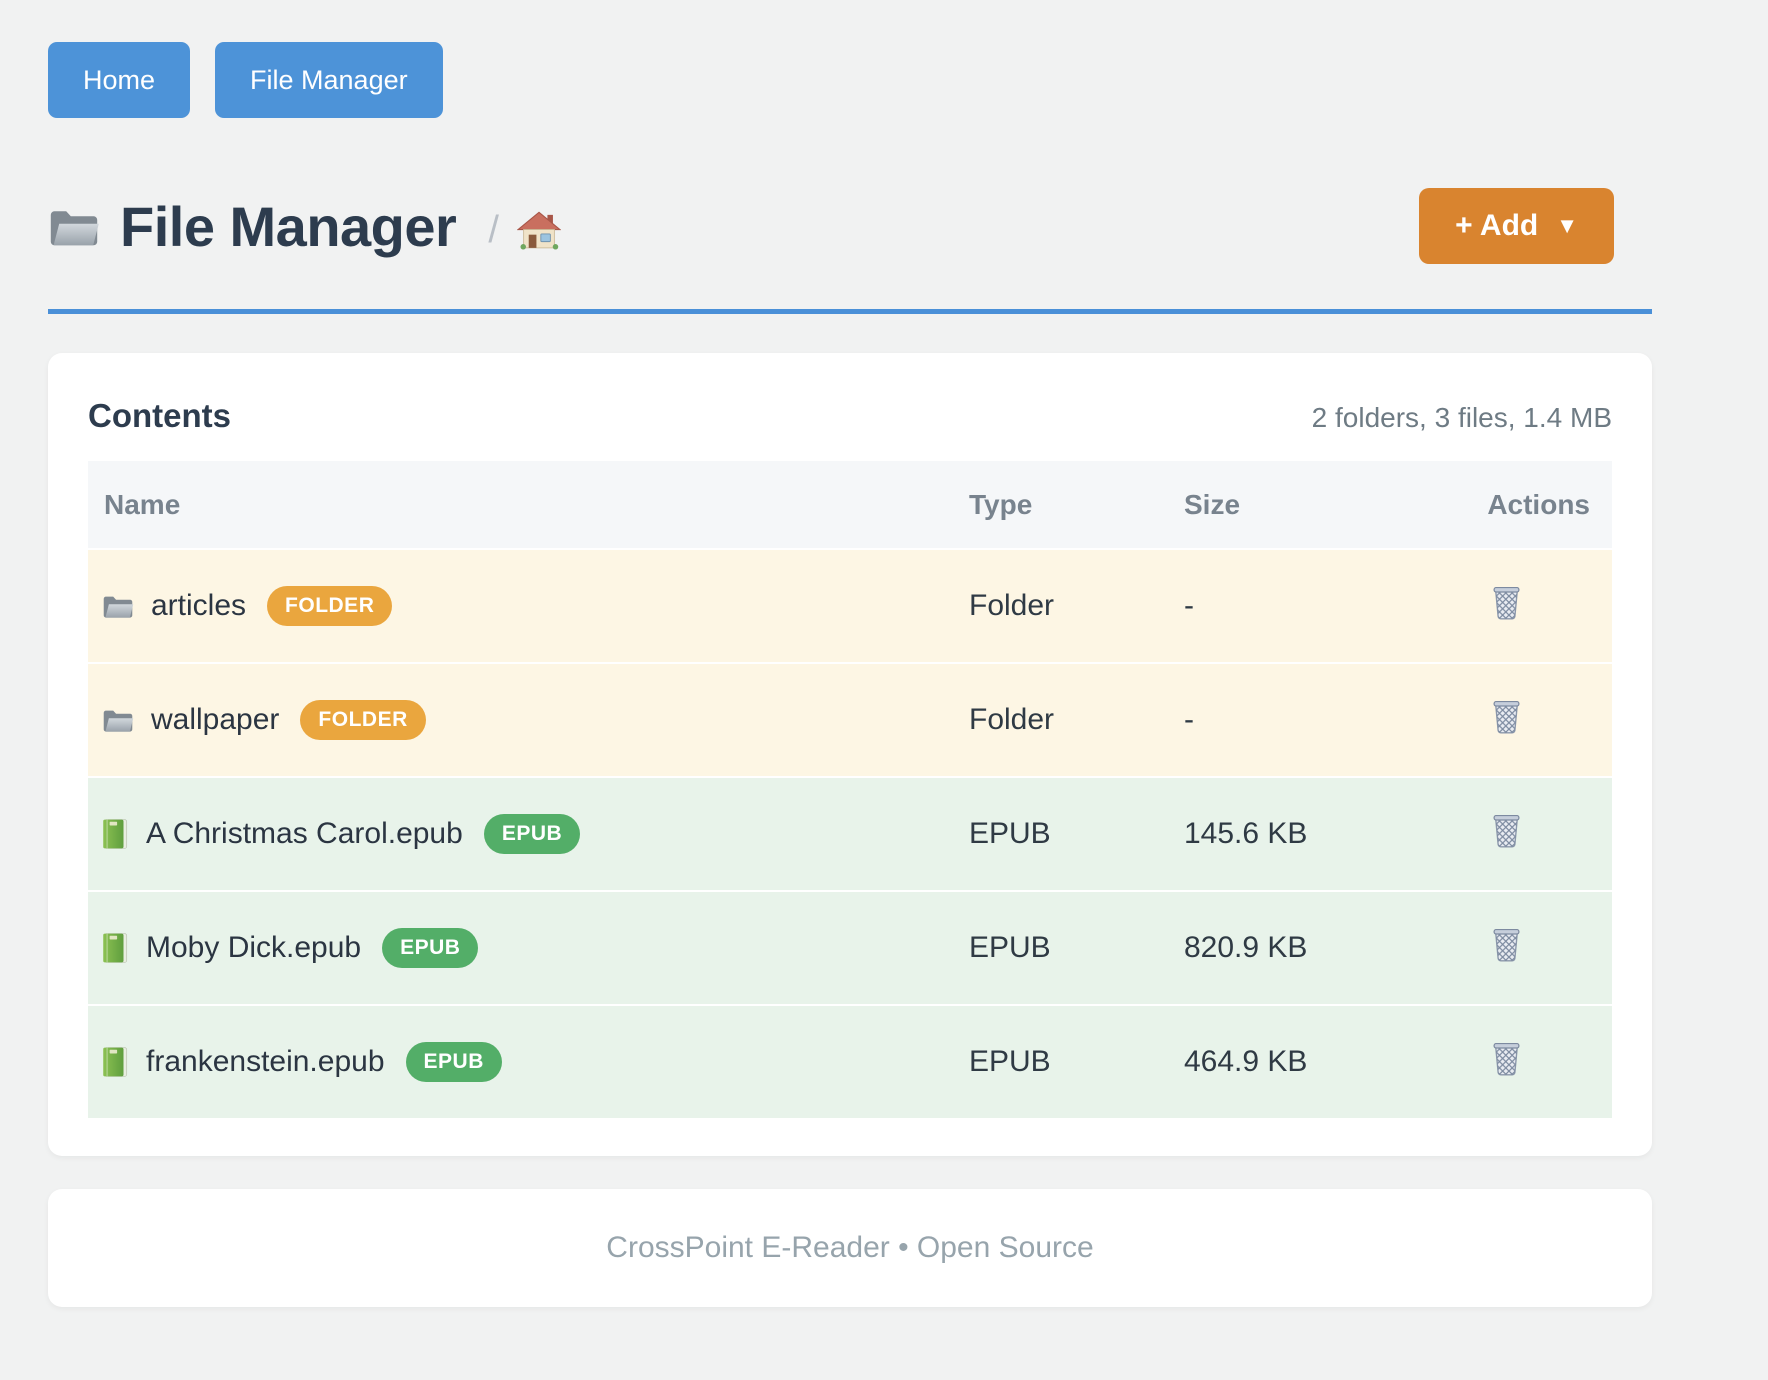 Image resolution: width=1768 pixels, height=1380 pixels. Describe the element at coordinates (539, 231) in the screenshot. I see `house-icon` at that location.